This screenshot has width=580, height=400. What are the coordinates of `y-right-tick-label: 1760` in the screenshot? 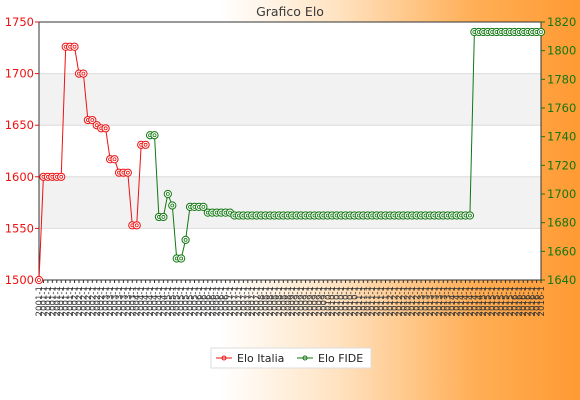 It's located at (561, 108).